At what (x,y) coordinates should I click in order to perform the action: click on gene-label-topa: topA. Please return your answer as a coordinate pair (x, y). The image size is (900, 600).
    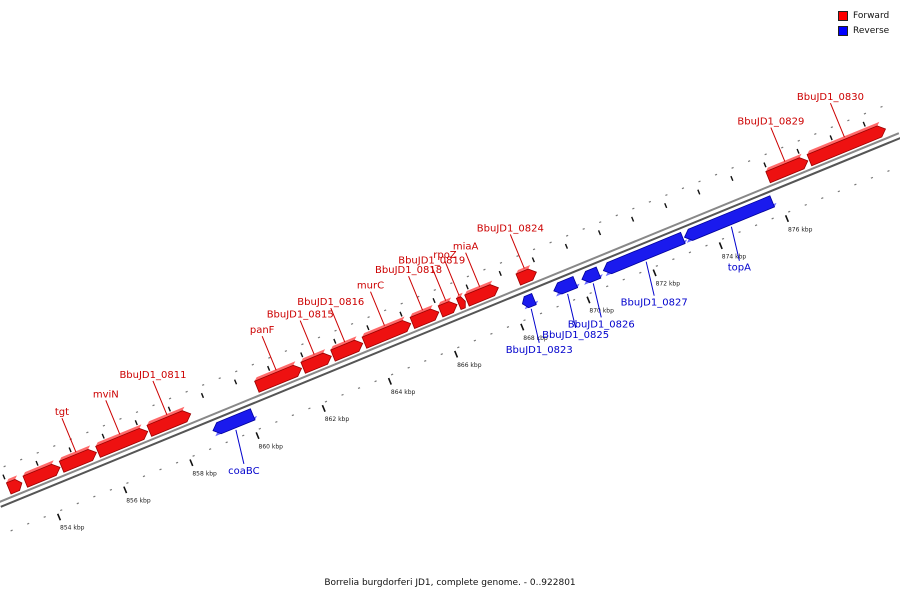
    Looking at the image, I should click on (739, 268).